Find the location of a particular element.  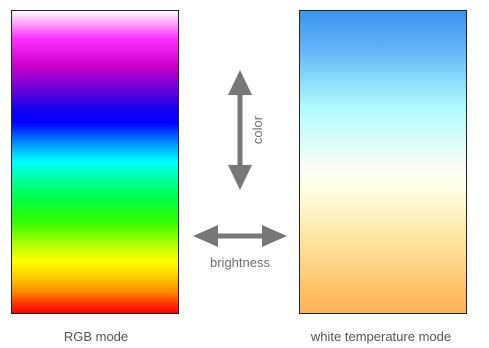

white-temperature-mode-label: white temperature mode is located at coordinates (381, 336).